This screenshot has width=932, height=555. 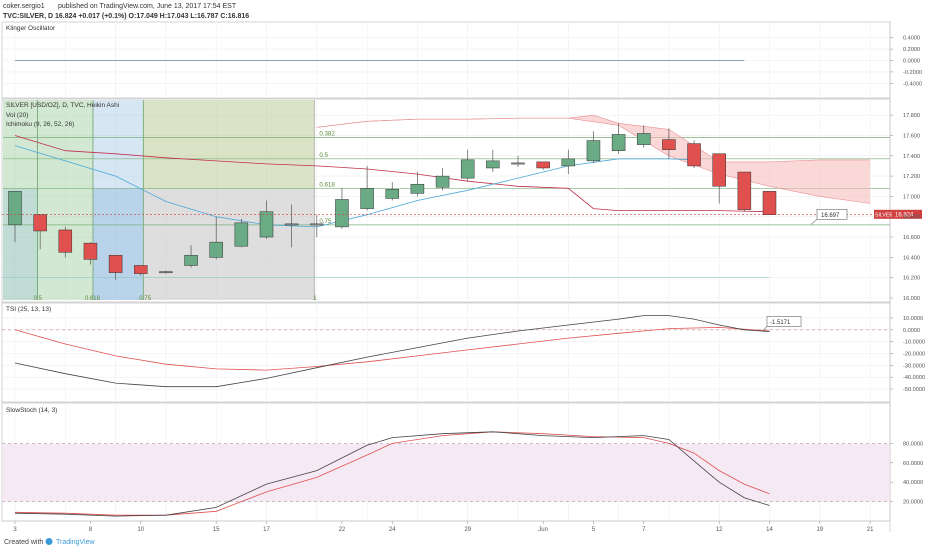 I want to click on fib-zone-gray, so click(x=229, y=244).